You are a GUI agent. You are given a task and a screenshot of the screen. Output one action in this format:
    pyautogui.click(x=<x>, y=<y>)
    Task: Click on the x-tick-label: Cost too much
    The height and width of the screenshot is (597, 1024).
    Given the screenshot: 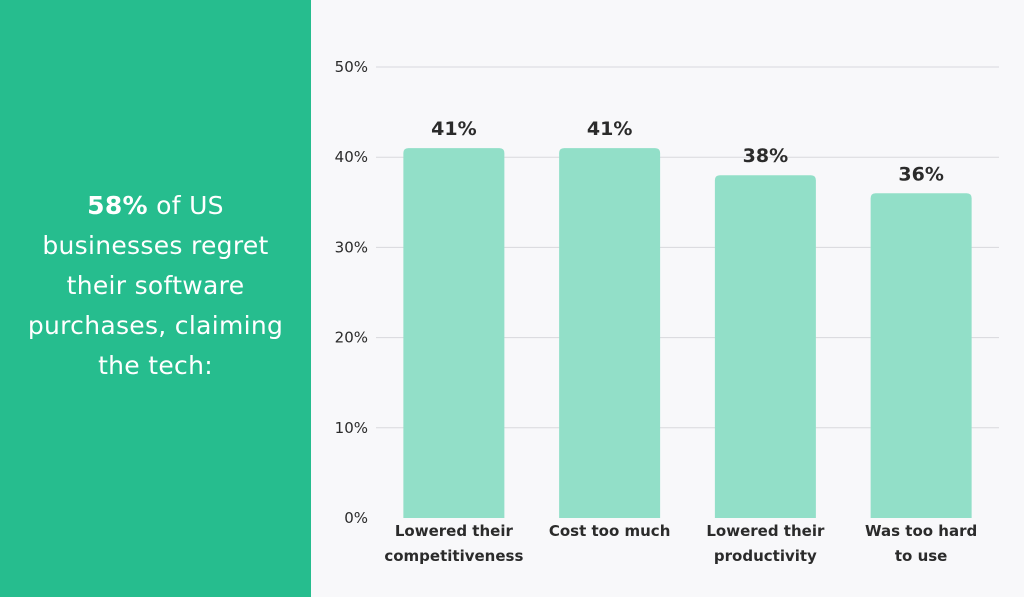 What is the action you would take?
    pyautogui.click(x=610, y=531)
    